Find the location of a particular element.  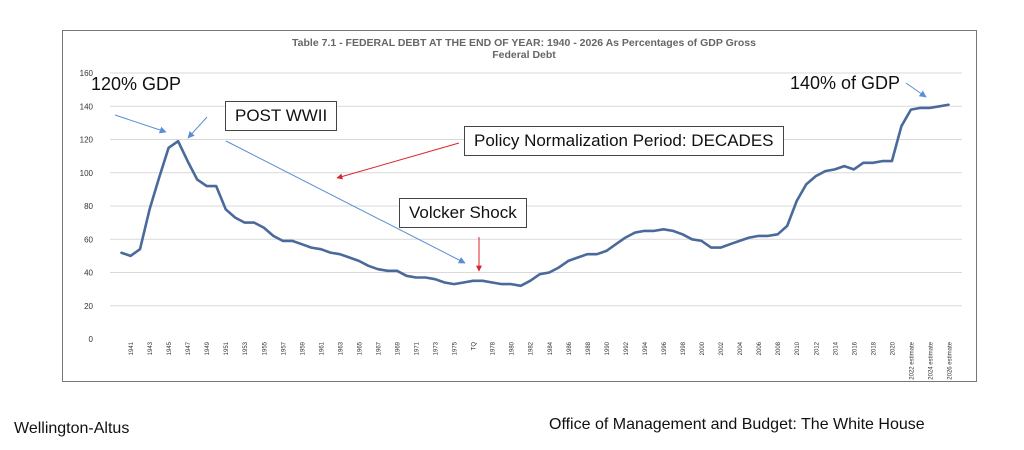

x-tick-label: 2012 is located at coordinates (817, 348).